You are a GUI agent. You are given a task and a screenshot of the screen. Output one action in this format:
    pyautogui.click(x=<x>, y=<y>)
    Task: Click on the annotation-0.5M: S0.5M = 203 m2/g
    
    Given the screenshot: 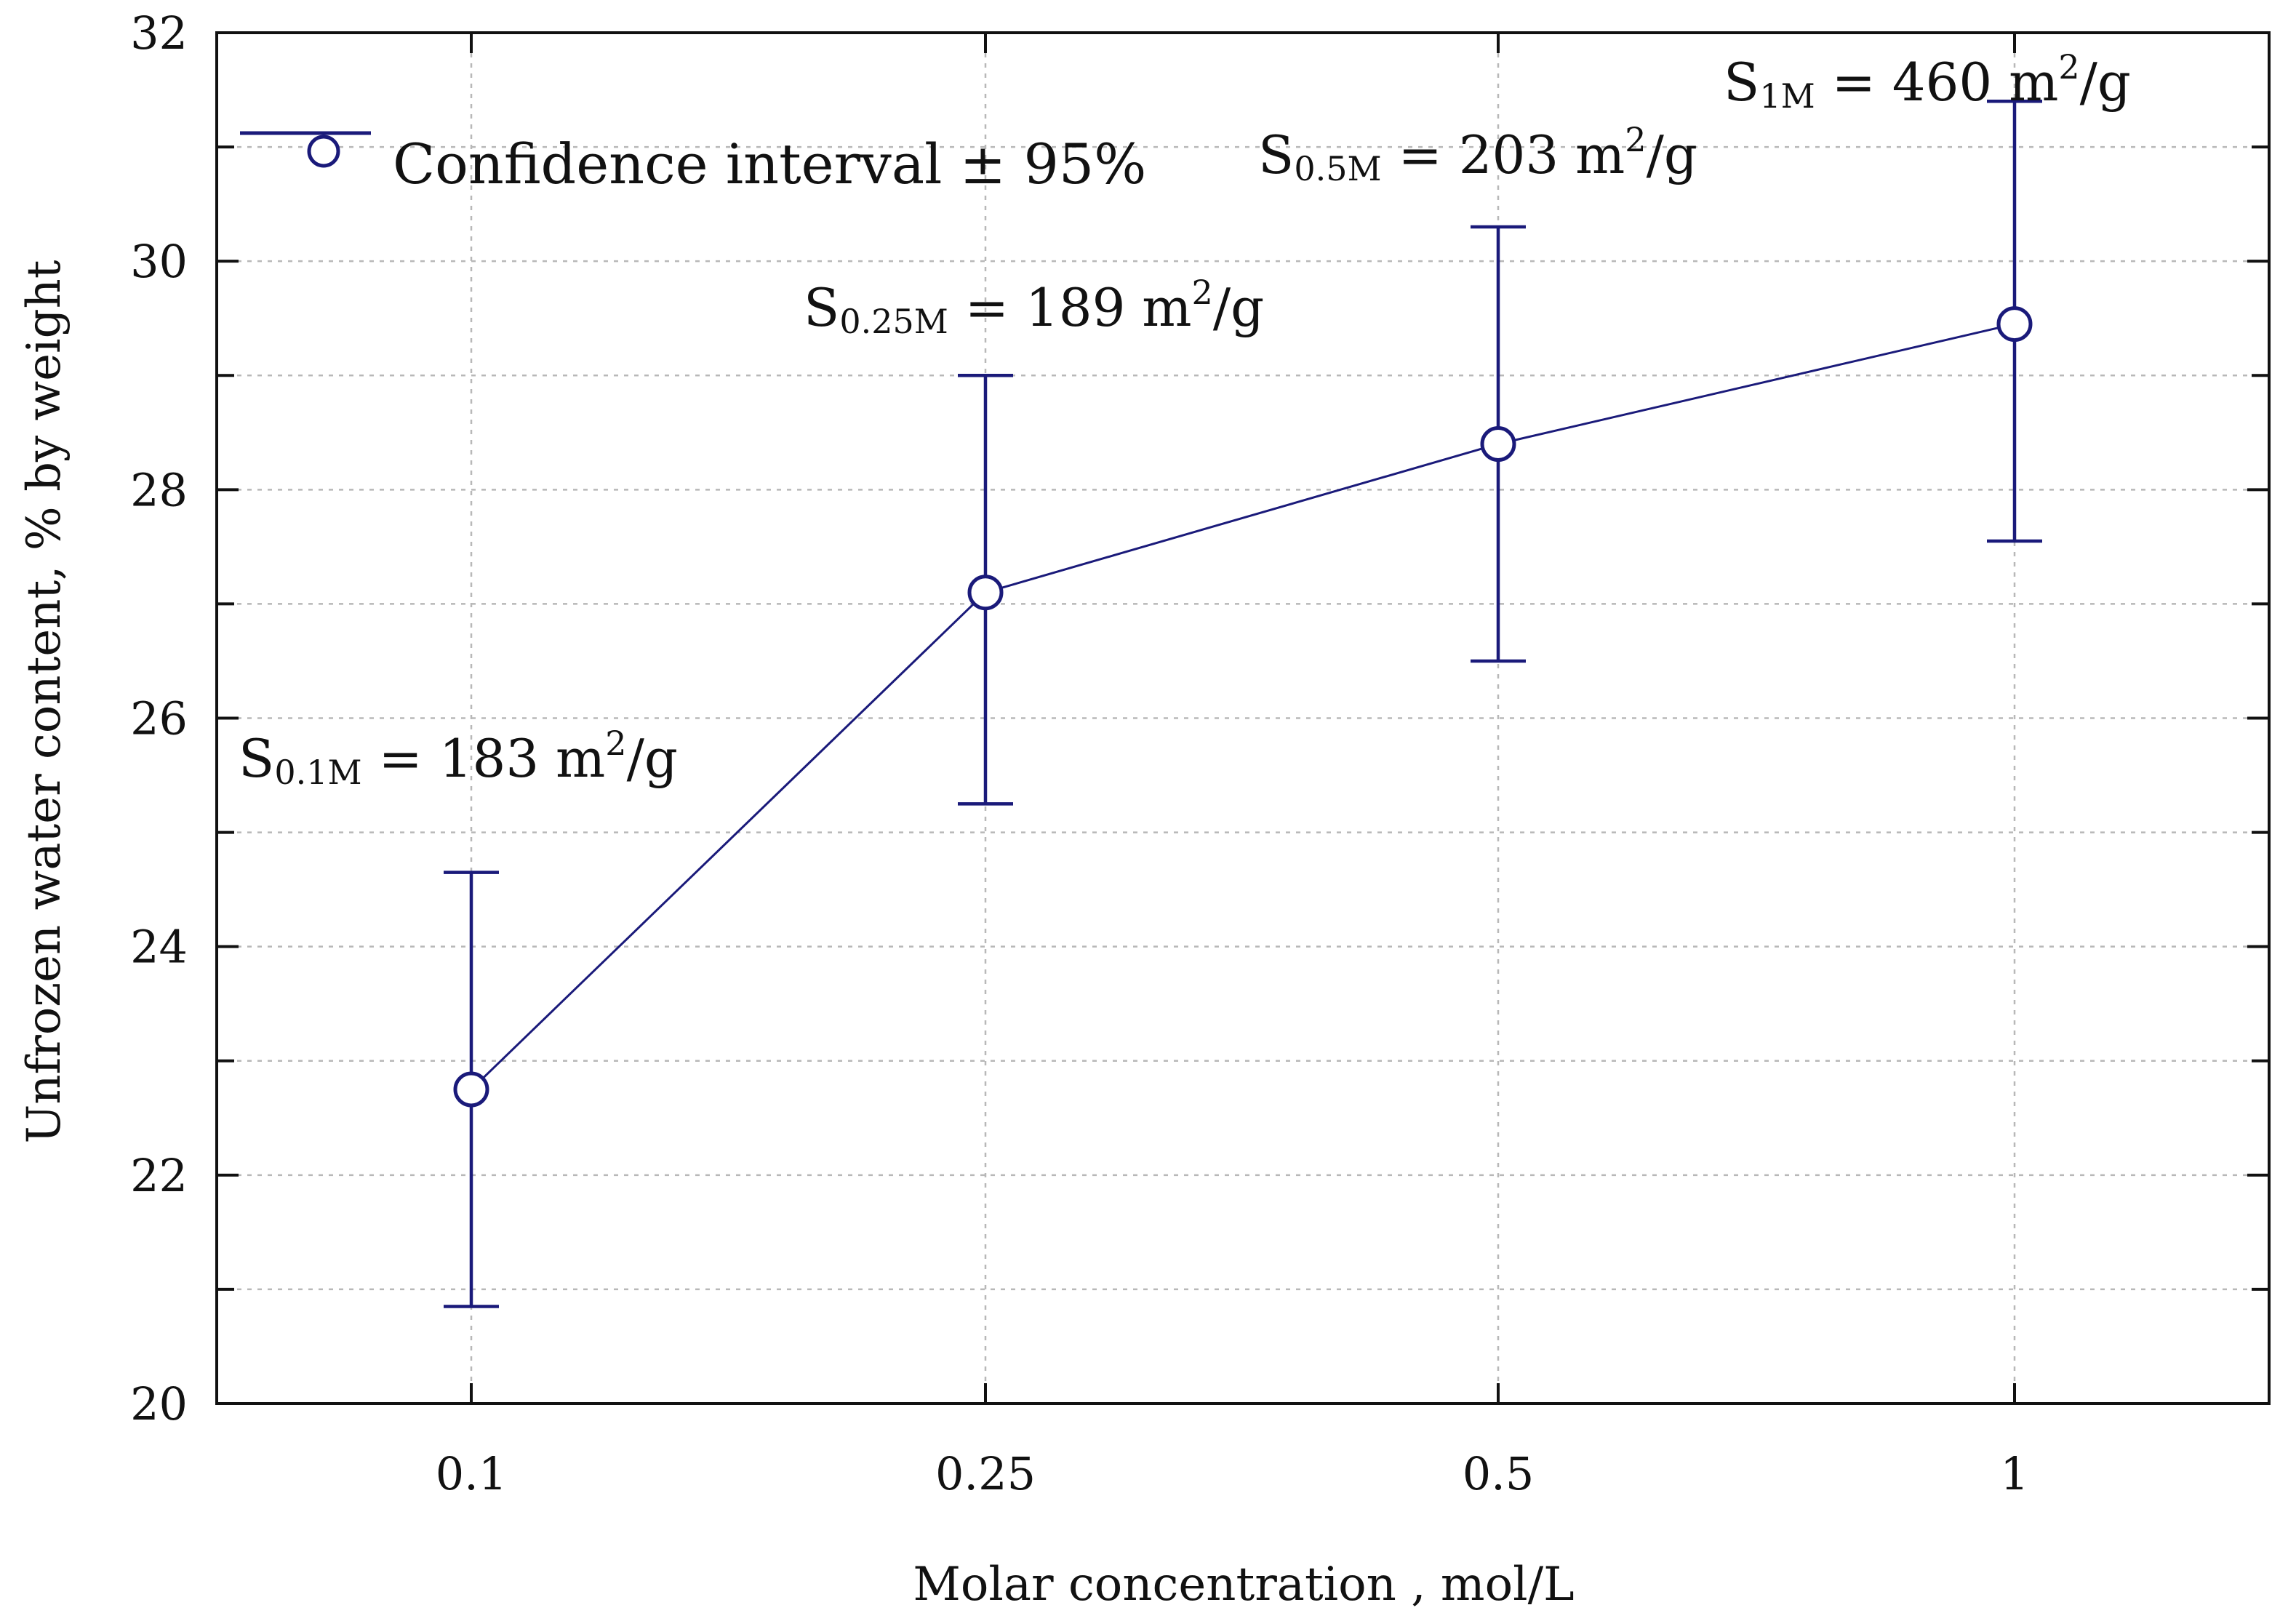 What is the action you would take?
    pyautogui.click(x=1477, y=154)
    